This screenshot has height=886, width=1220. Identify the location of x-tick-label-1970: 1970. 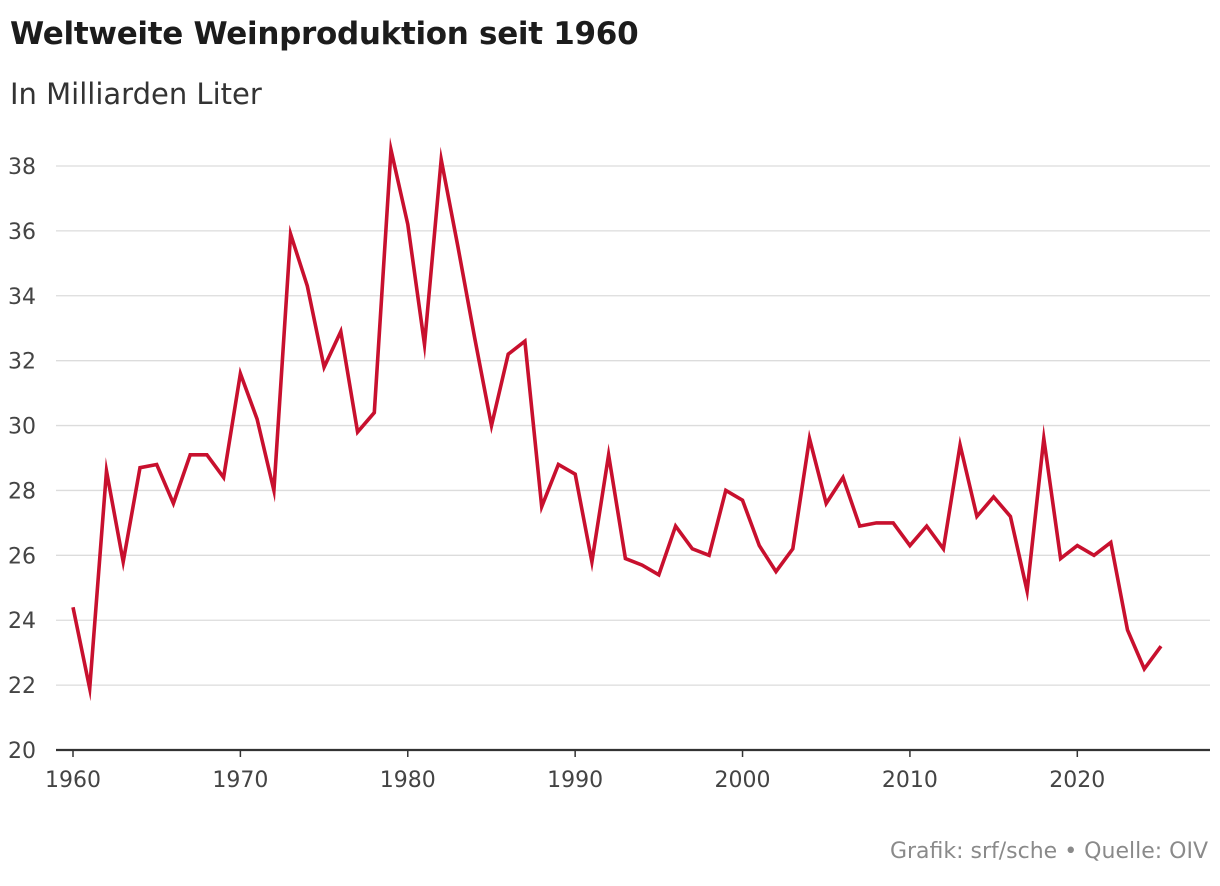
(240, 780).